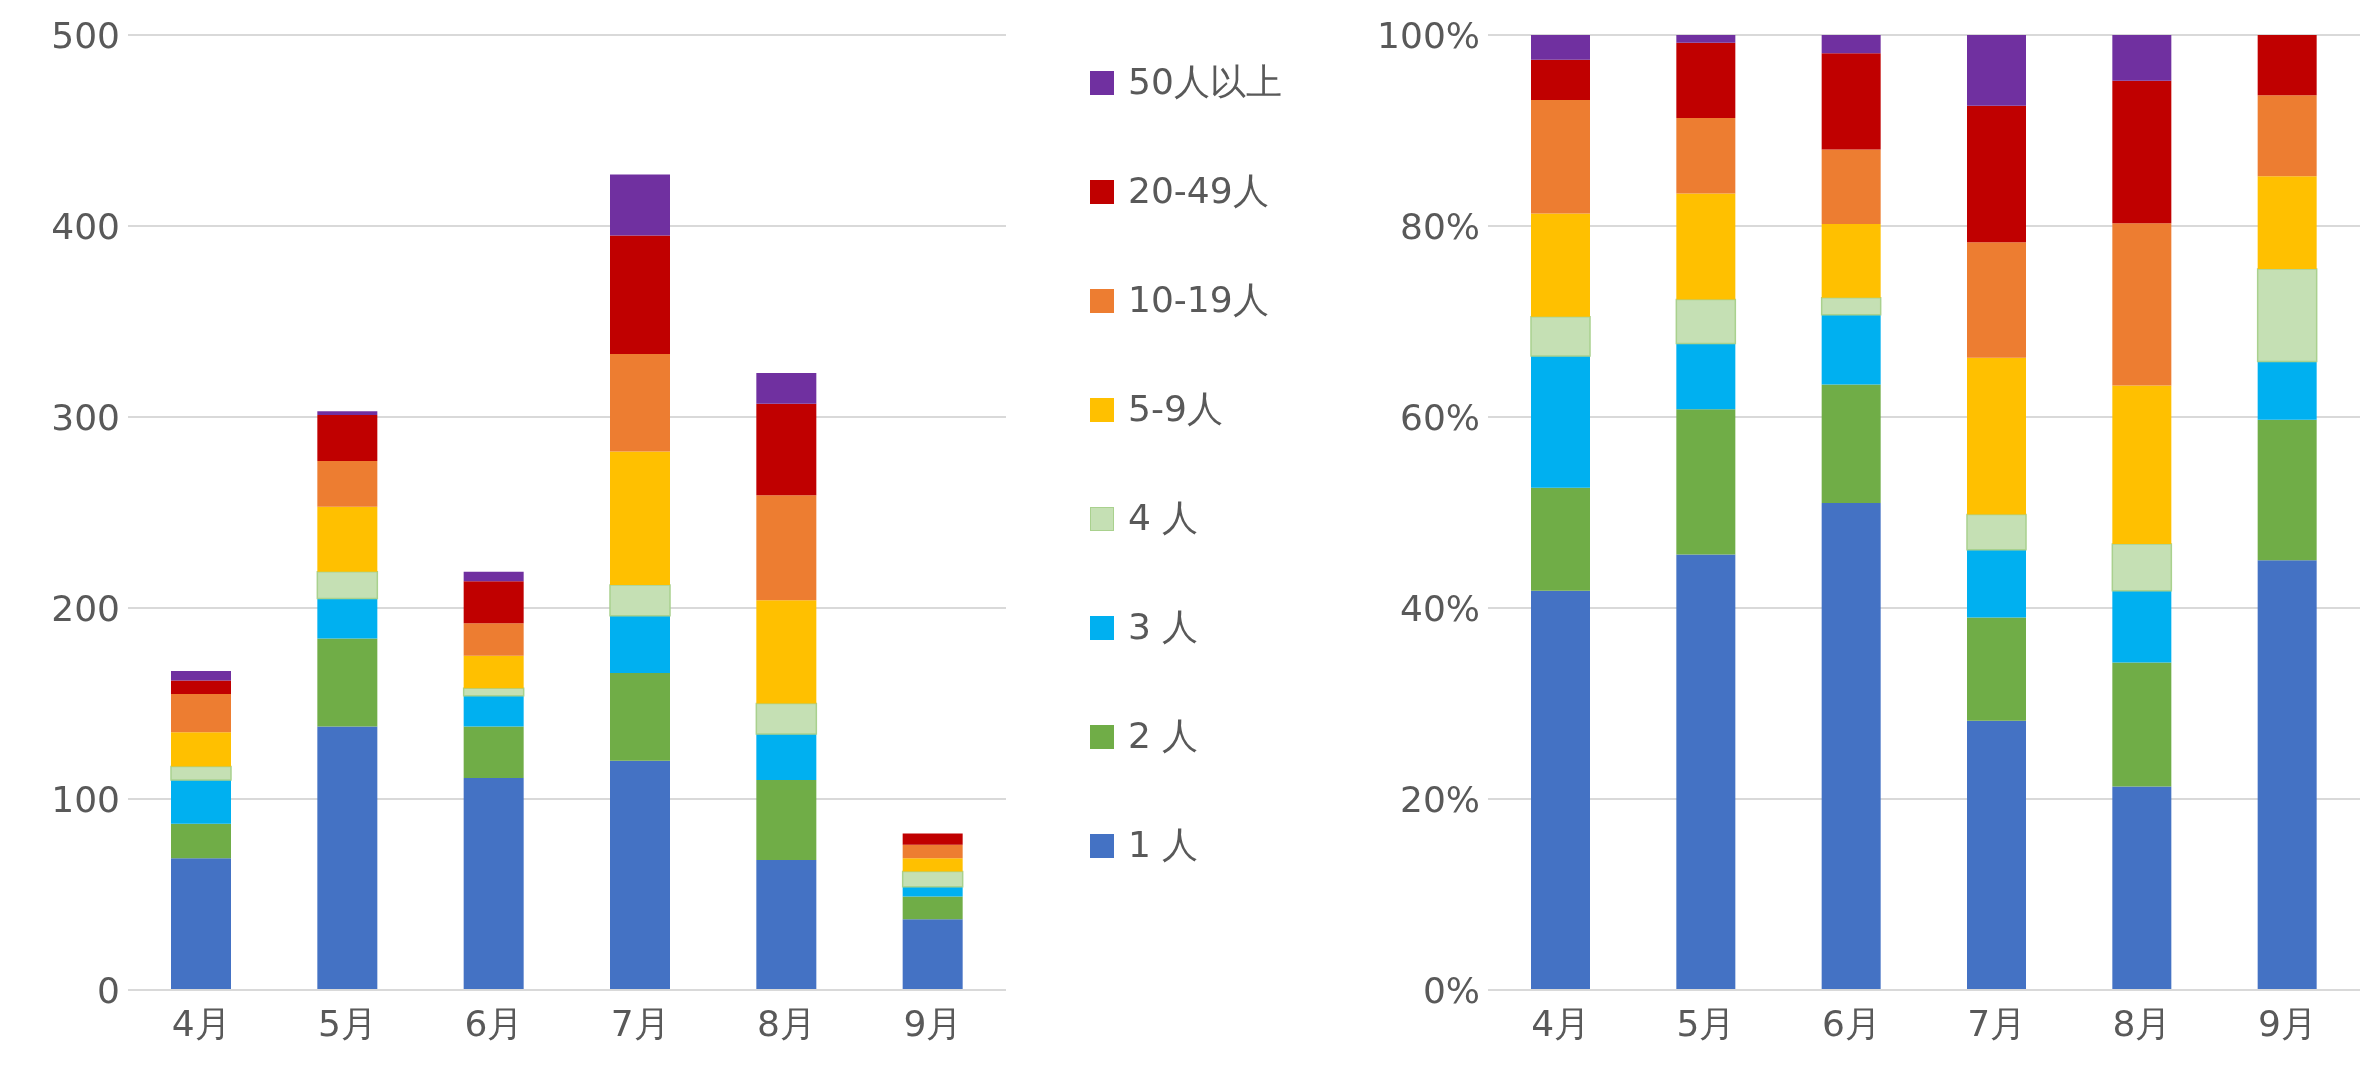 Image resolution: width=2364 pixels, height=1073 pixels. What do you see at coordinates (108, 990) in the screenshot?
I see `y-tick-label: 0` at bounding box center [108, 990].